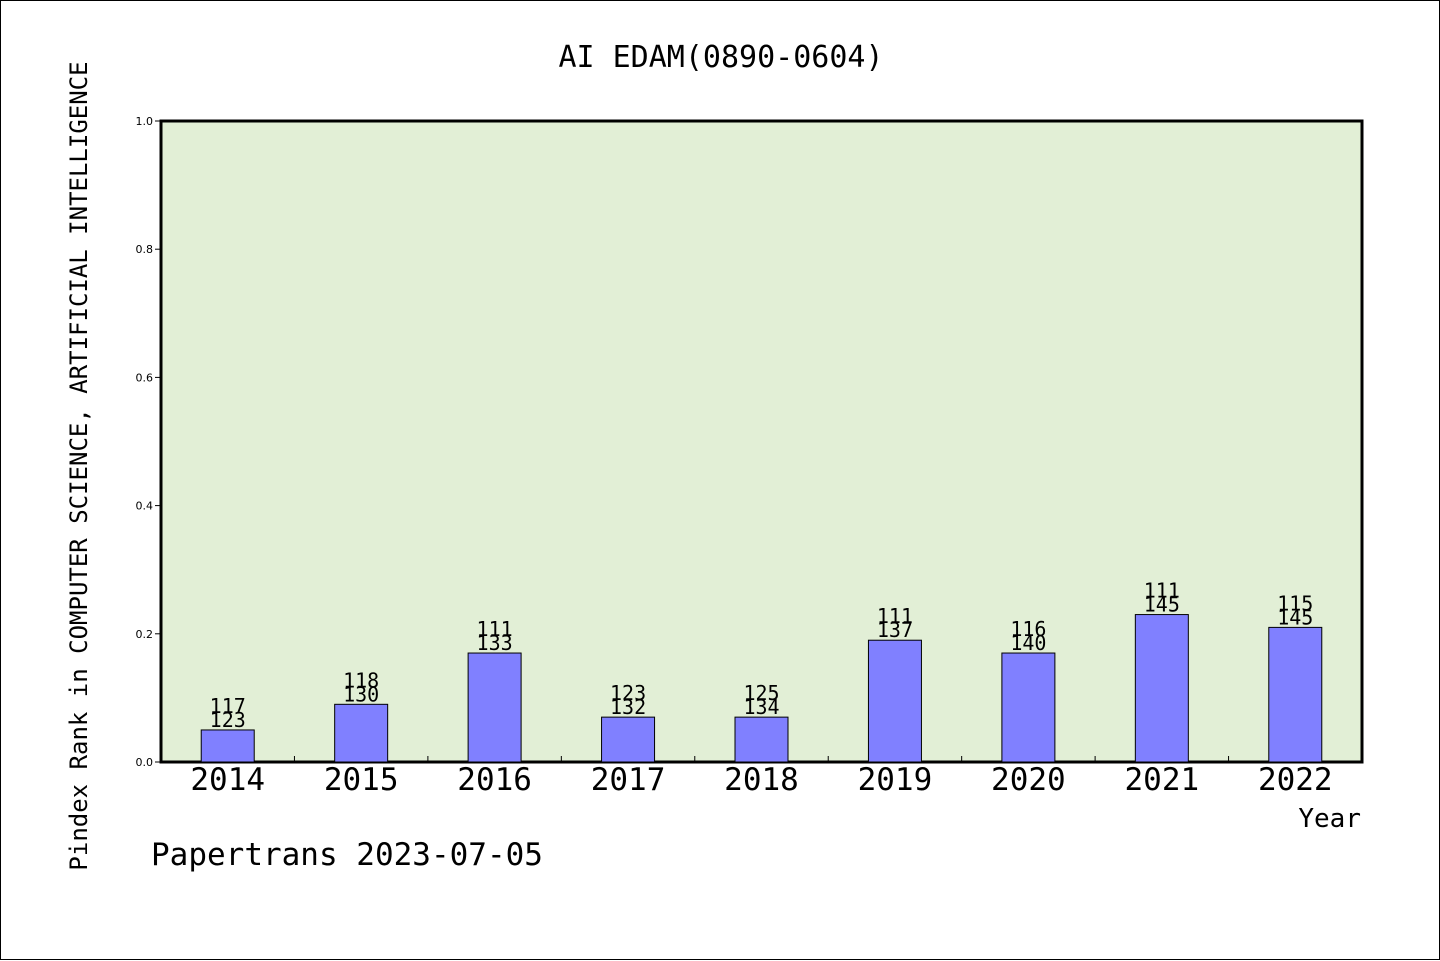  Describe the element at coordinates (361, 780) in the screenshot. I see `x-tick-label: 2015` at that location.